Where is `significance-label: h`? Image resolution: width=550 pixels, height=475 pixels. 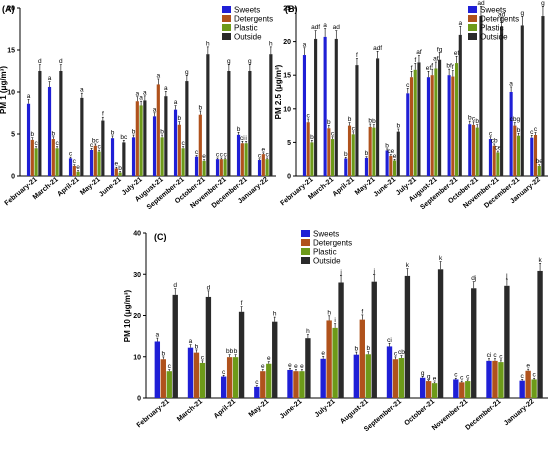
significance-label: h is located at coordinates (271, 43).